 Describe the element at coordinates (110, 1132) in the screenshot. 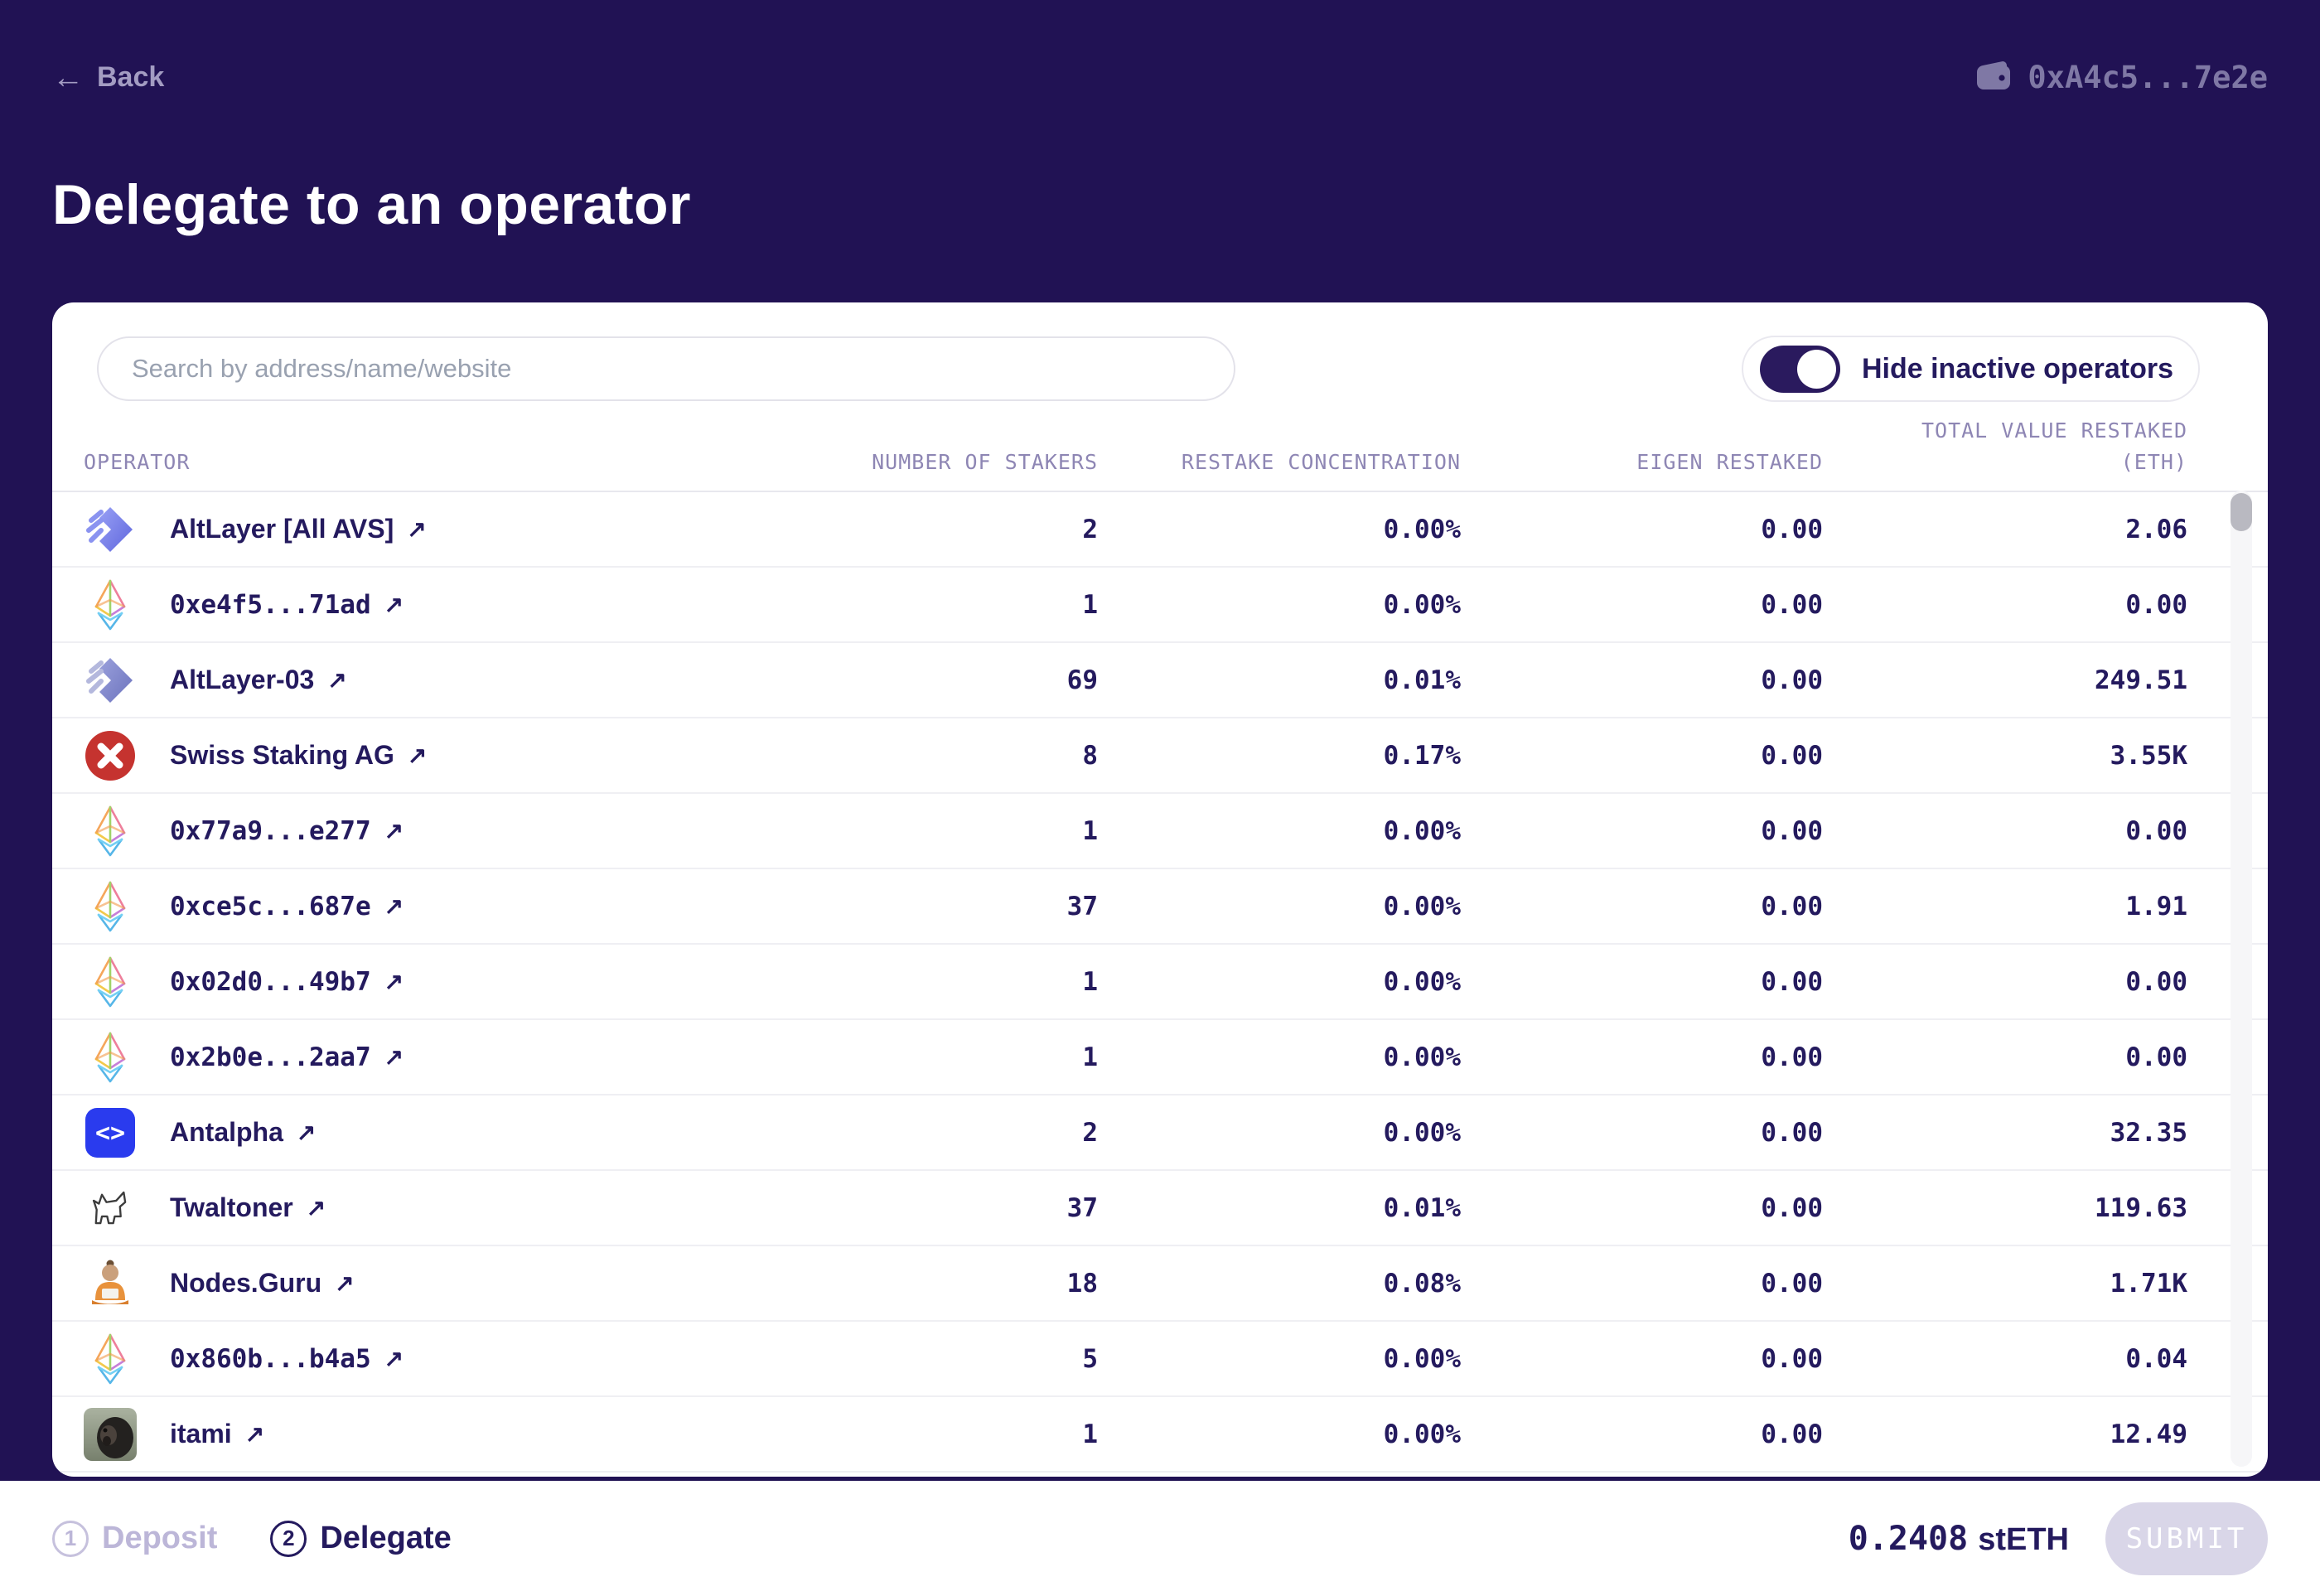

I see `antalpha-icon: <>` at that location.